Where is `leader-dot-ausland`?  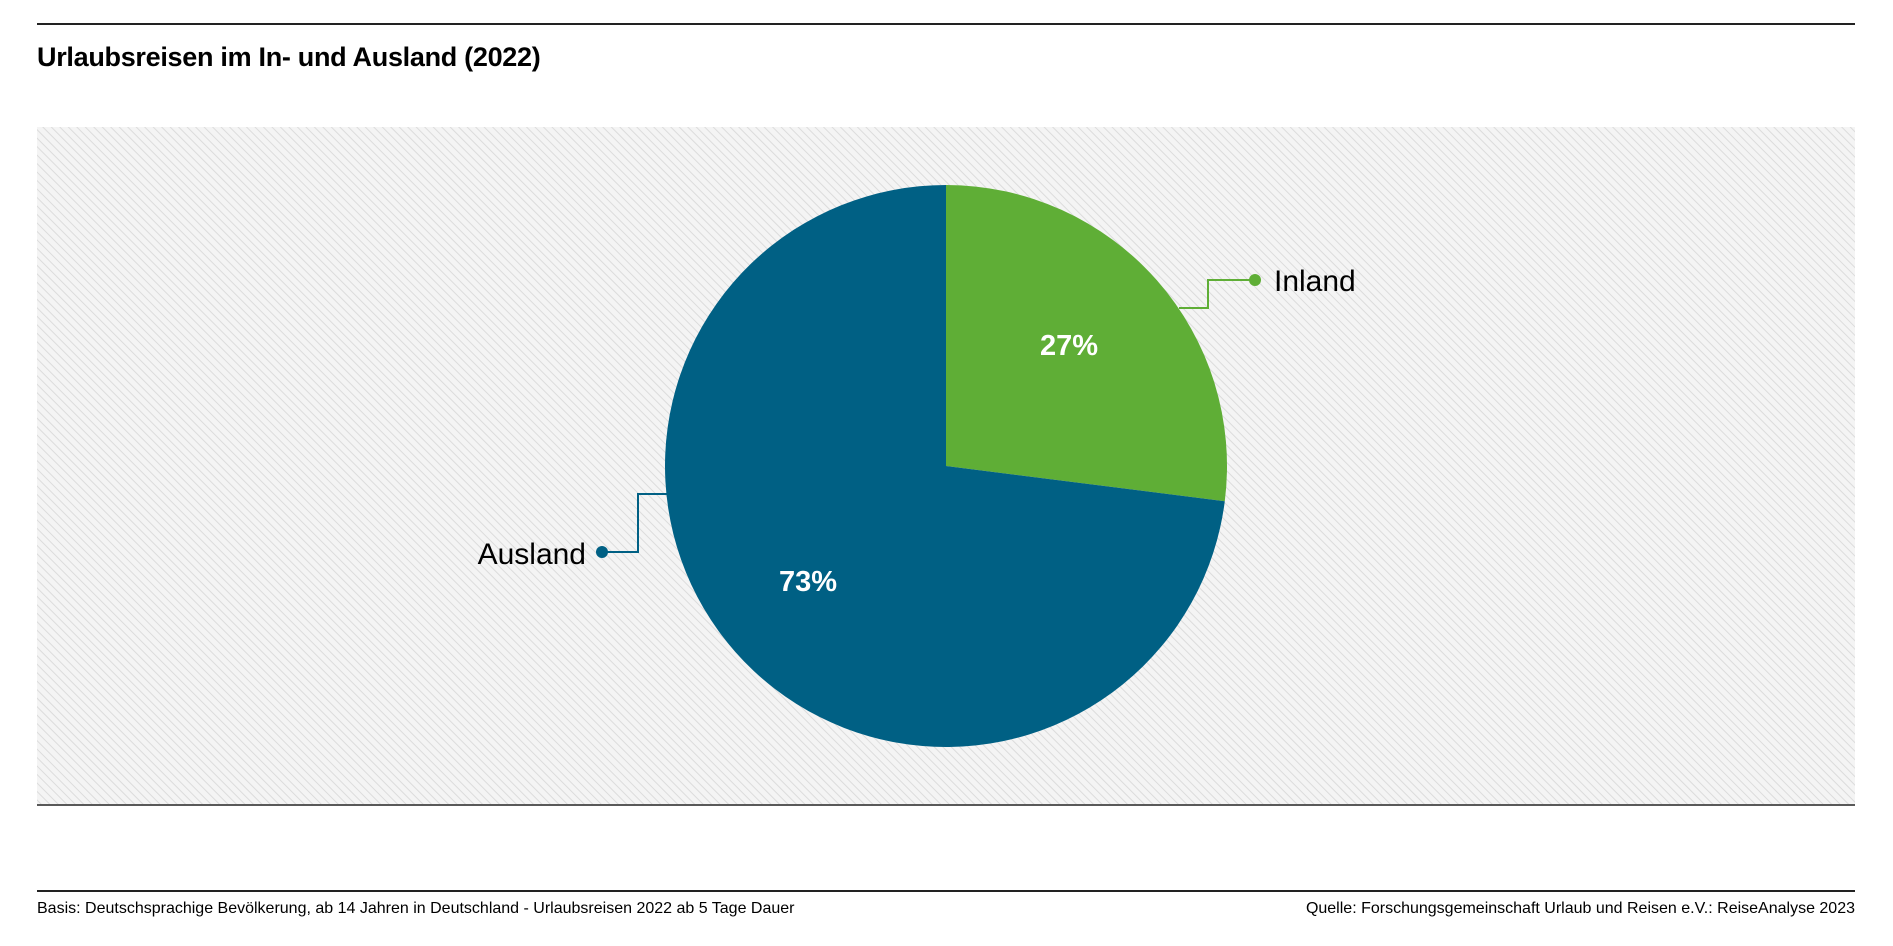
leader-dot-ausland is located at coordinates (602, 552).